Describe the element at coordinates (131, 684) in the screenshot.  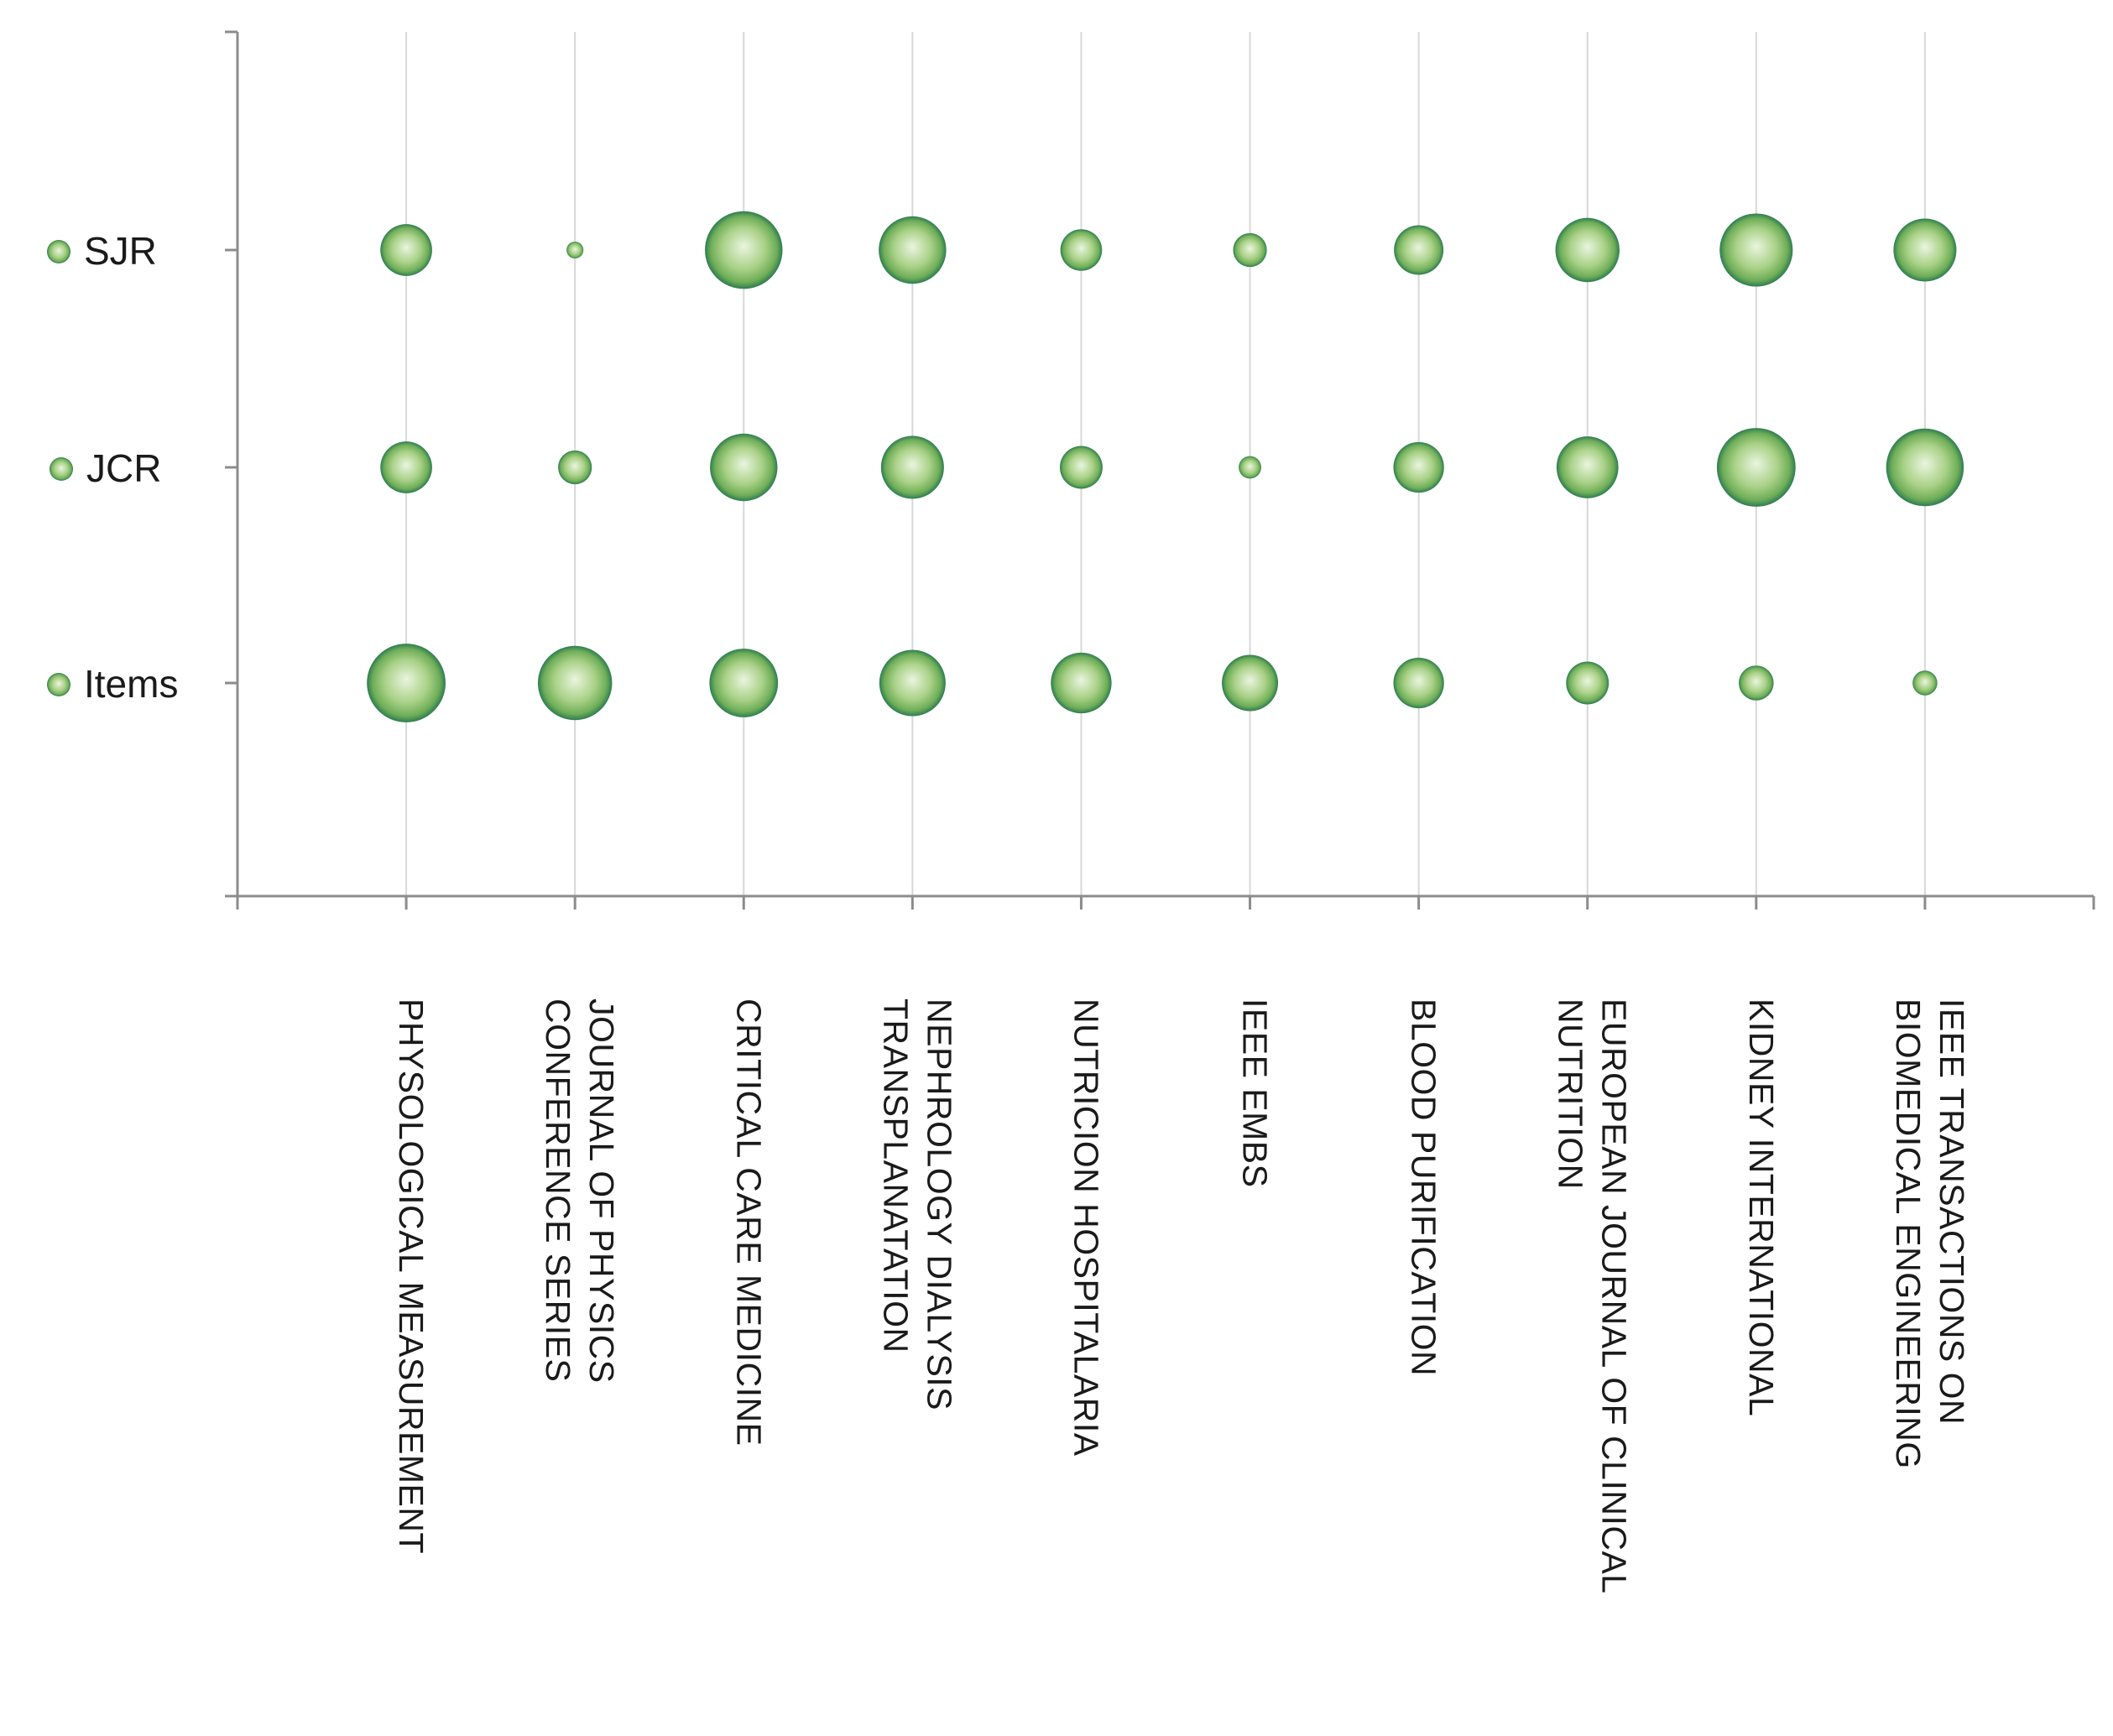
I see `row-label-items: Items` at that location.